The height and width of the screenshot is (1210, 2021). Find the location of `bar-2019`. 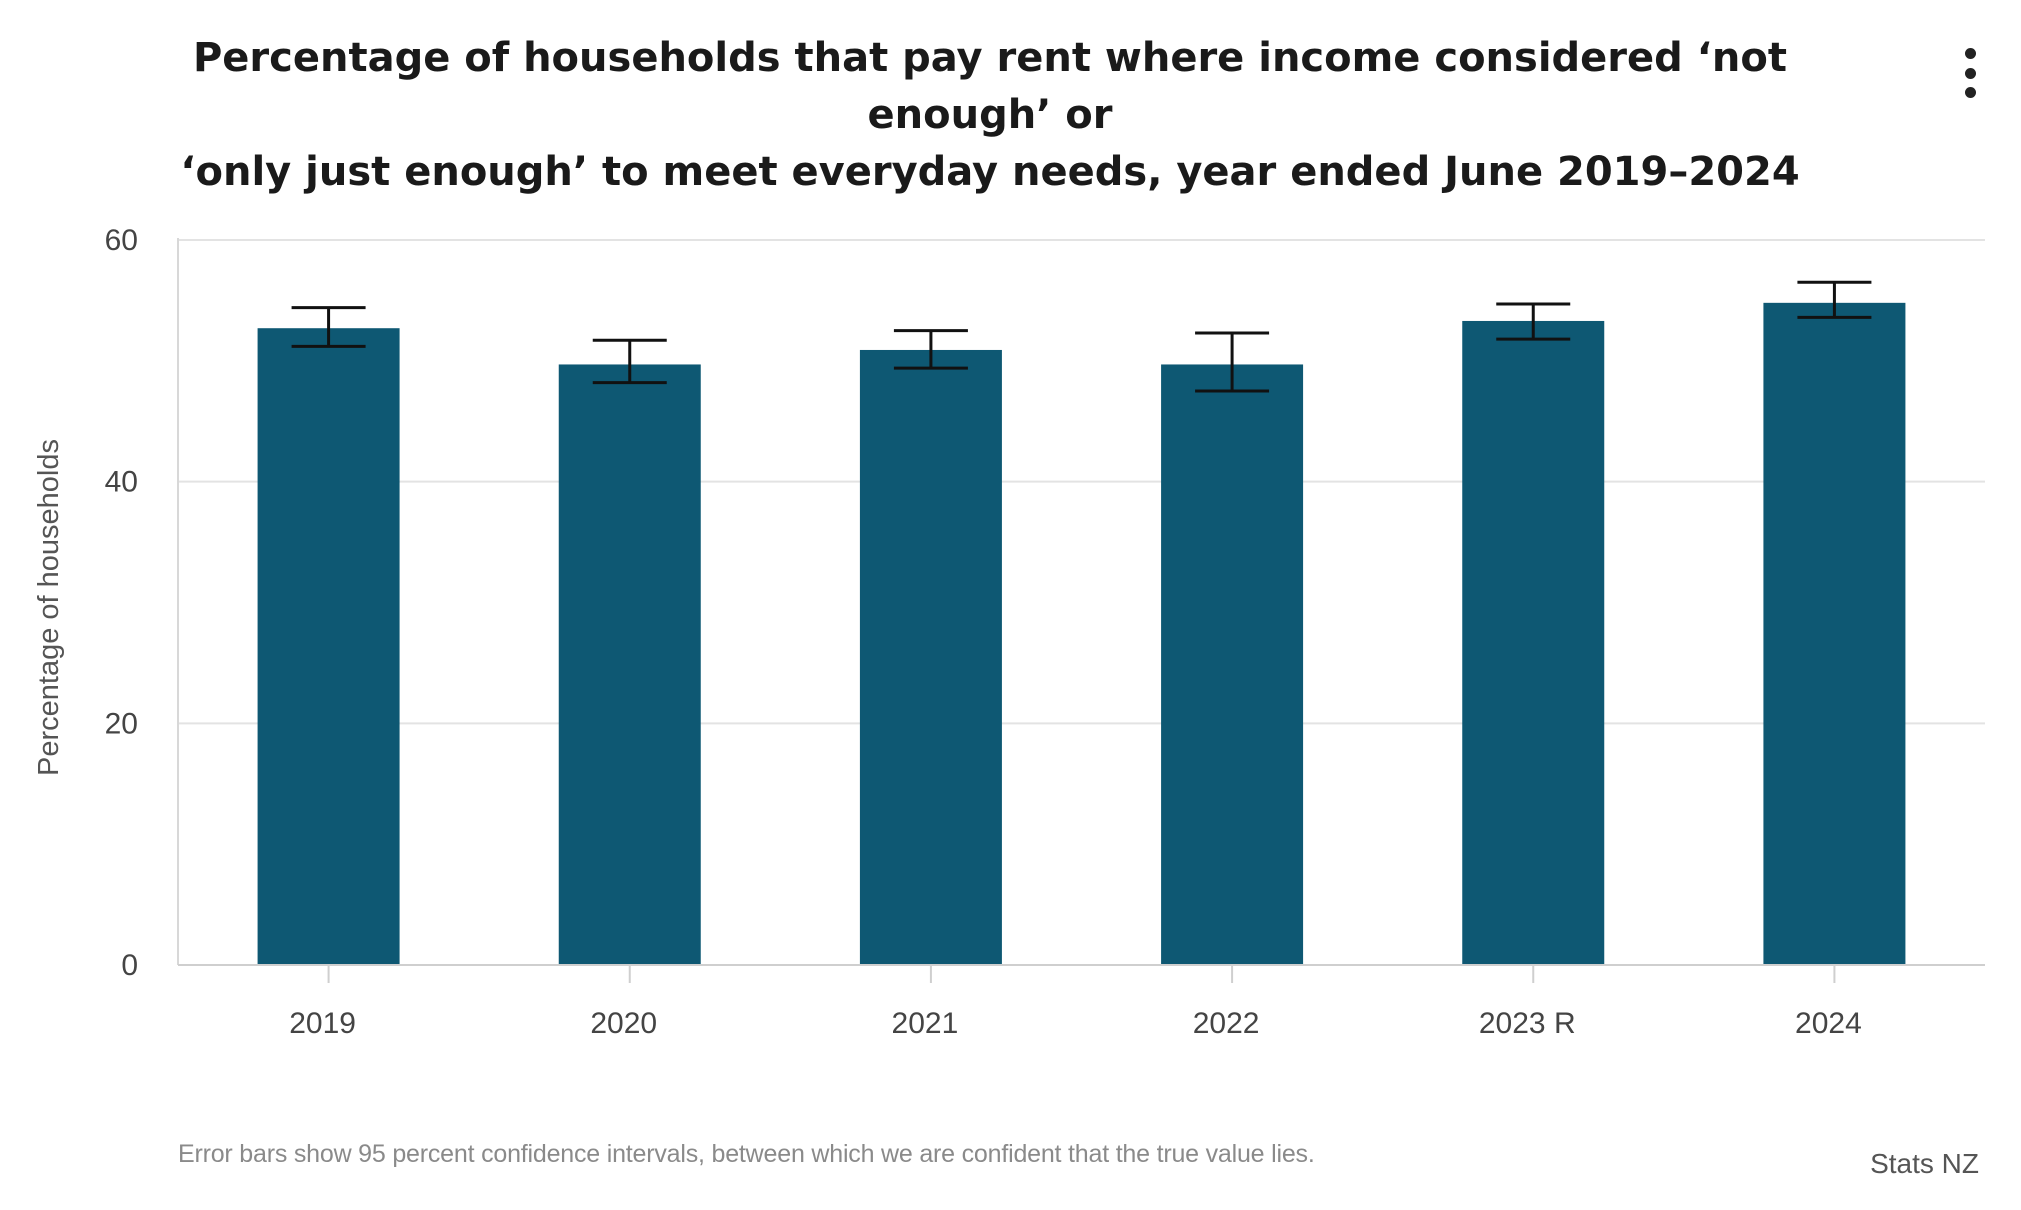

bar-2019 is located at coordinates (328, 646).